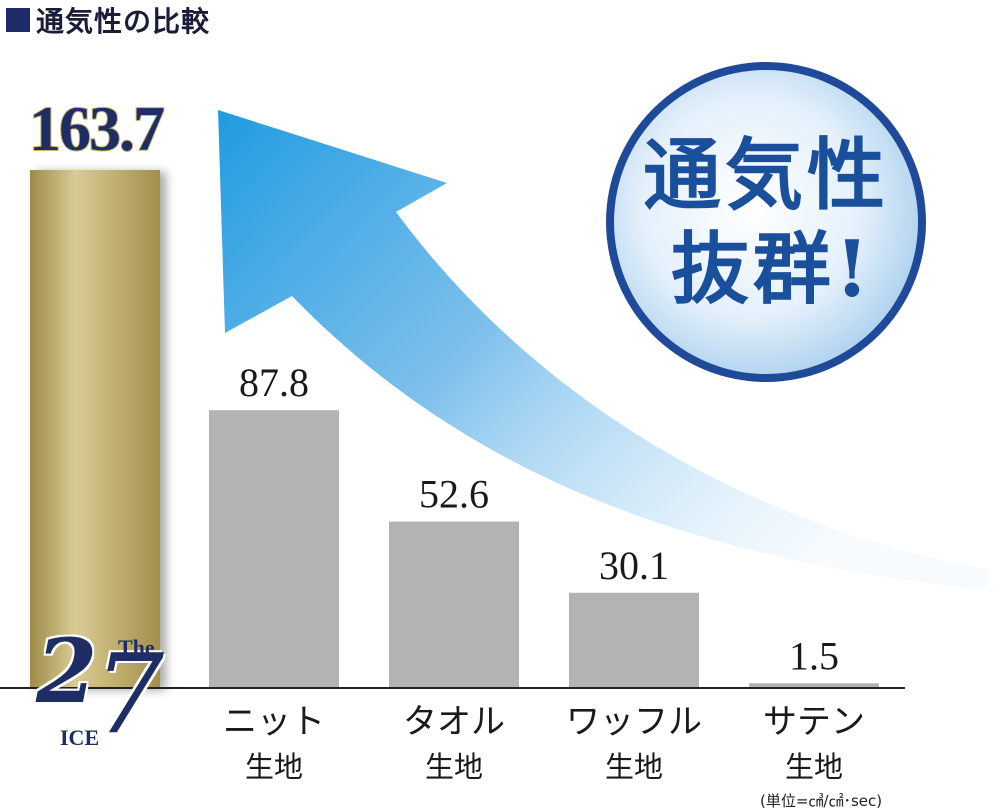  Describe the element at coordinates (814, 655) in the screenshot. I see `value-label-4: 1.5` at that location.